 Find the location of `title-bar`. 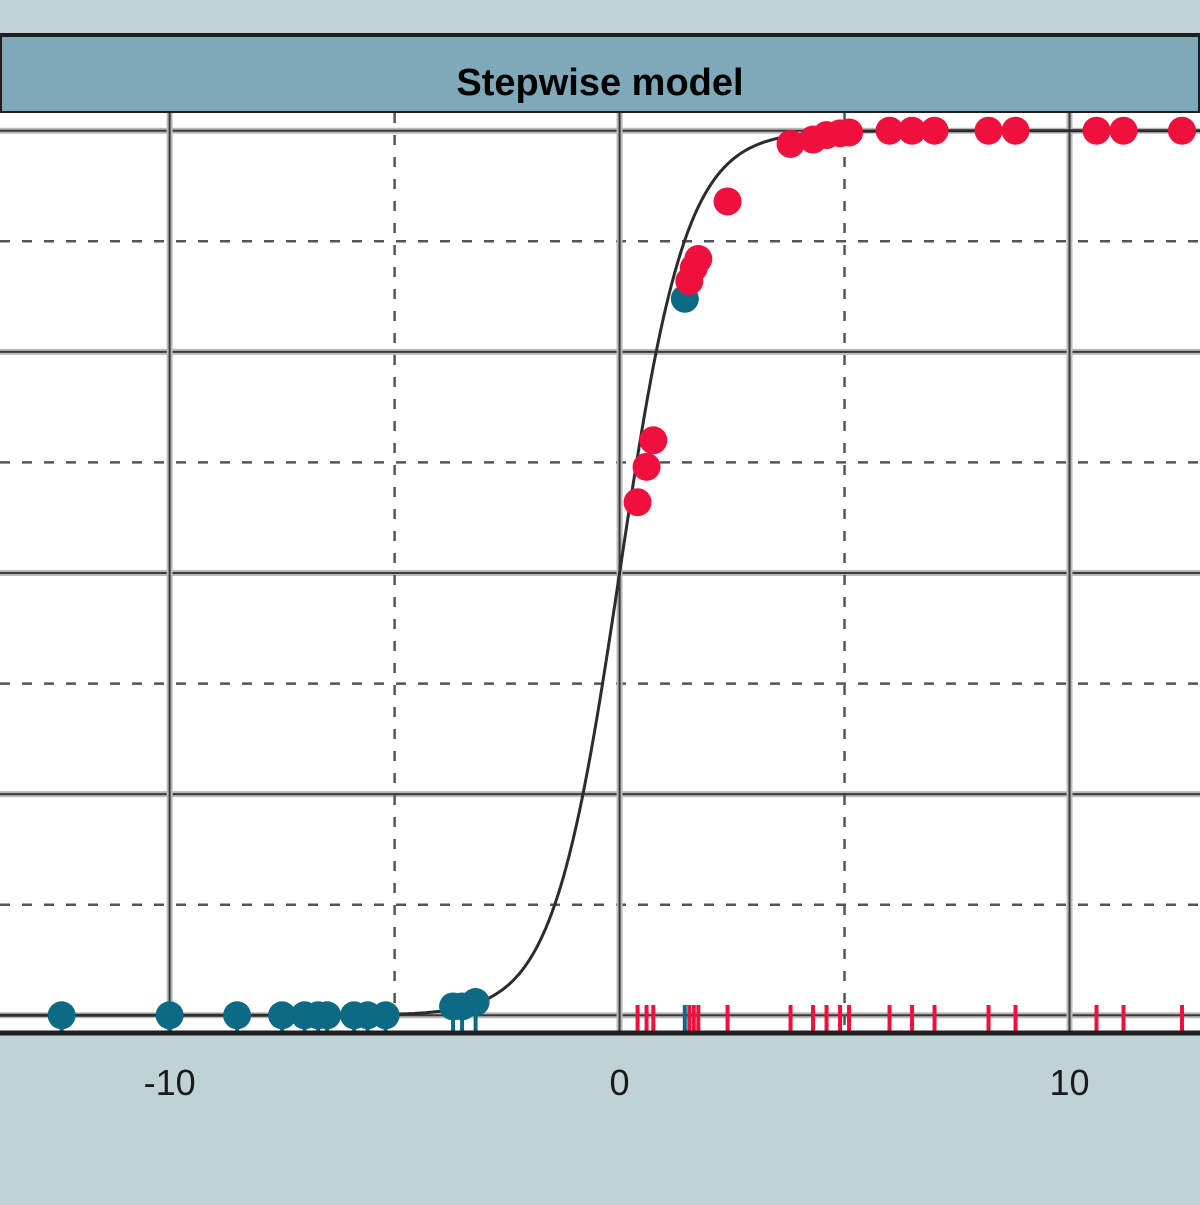

title-bar is located at coordinates (600, 74).